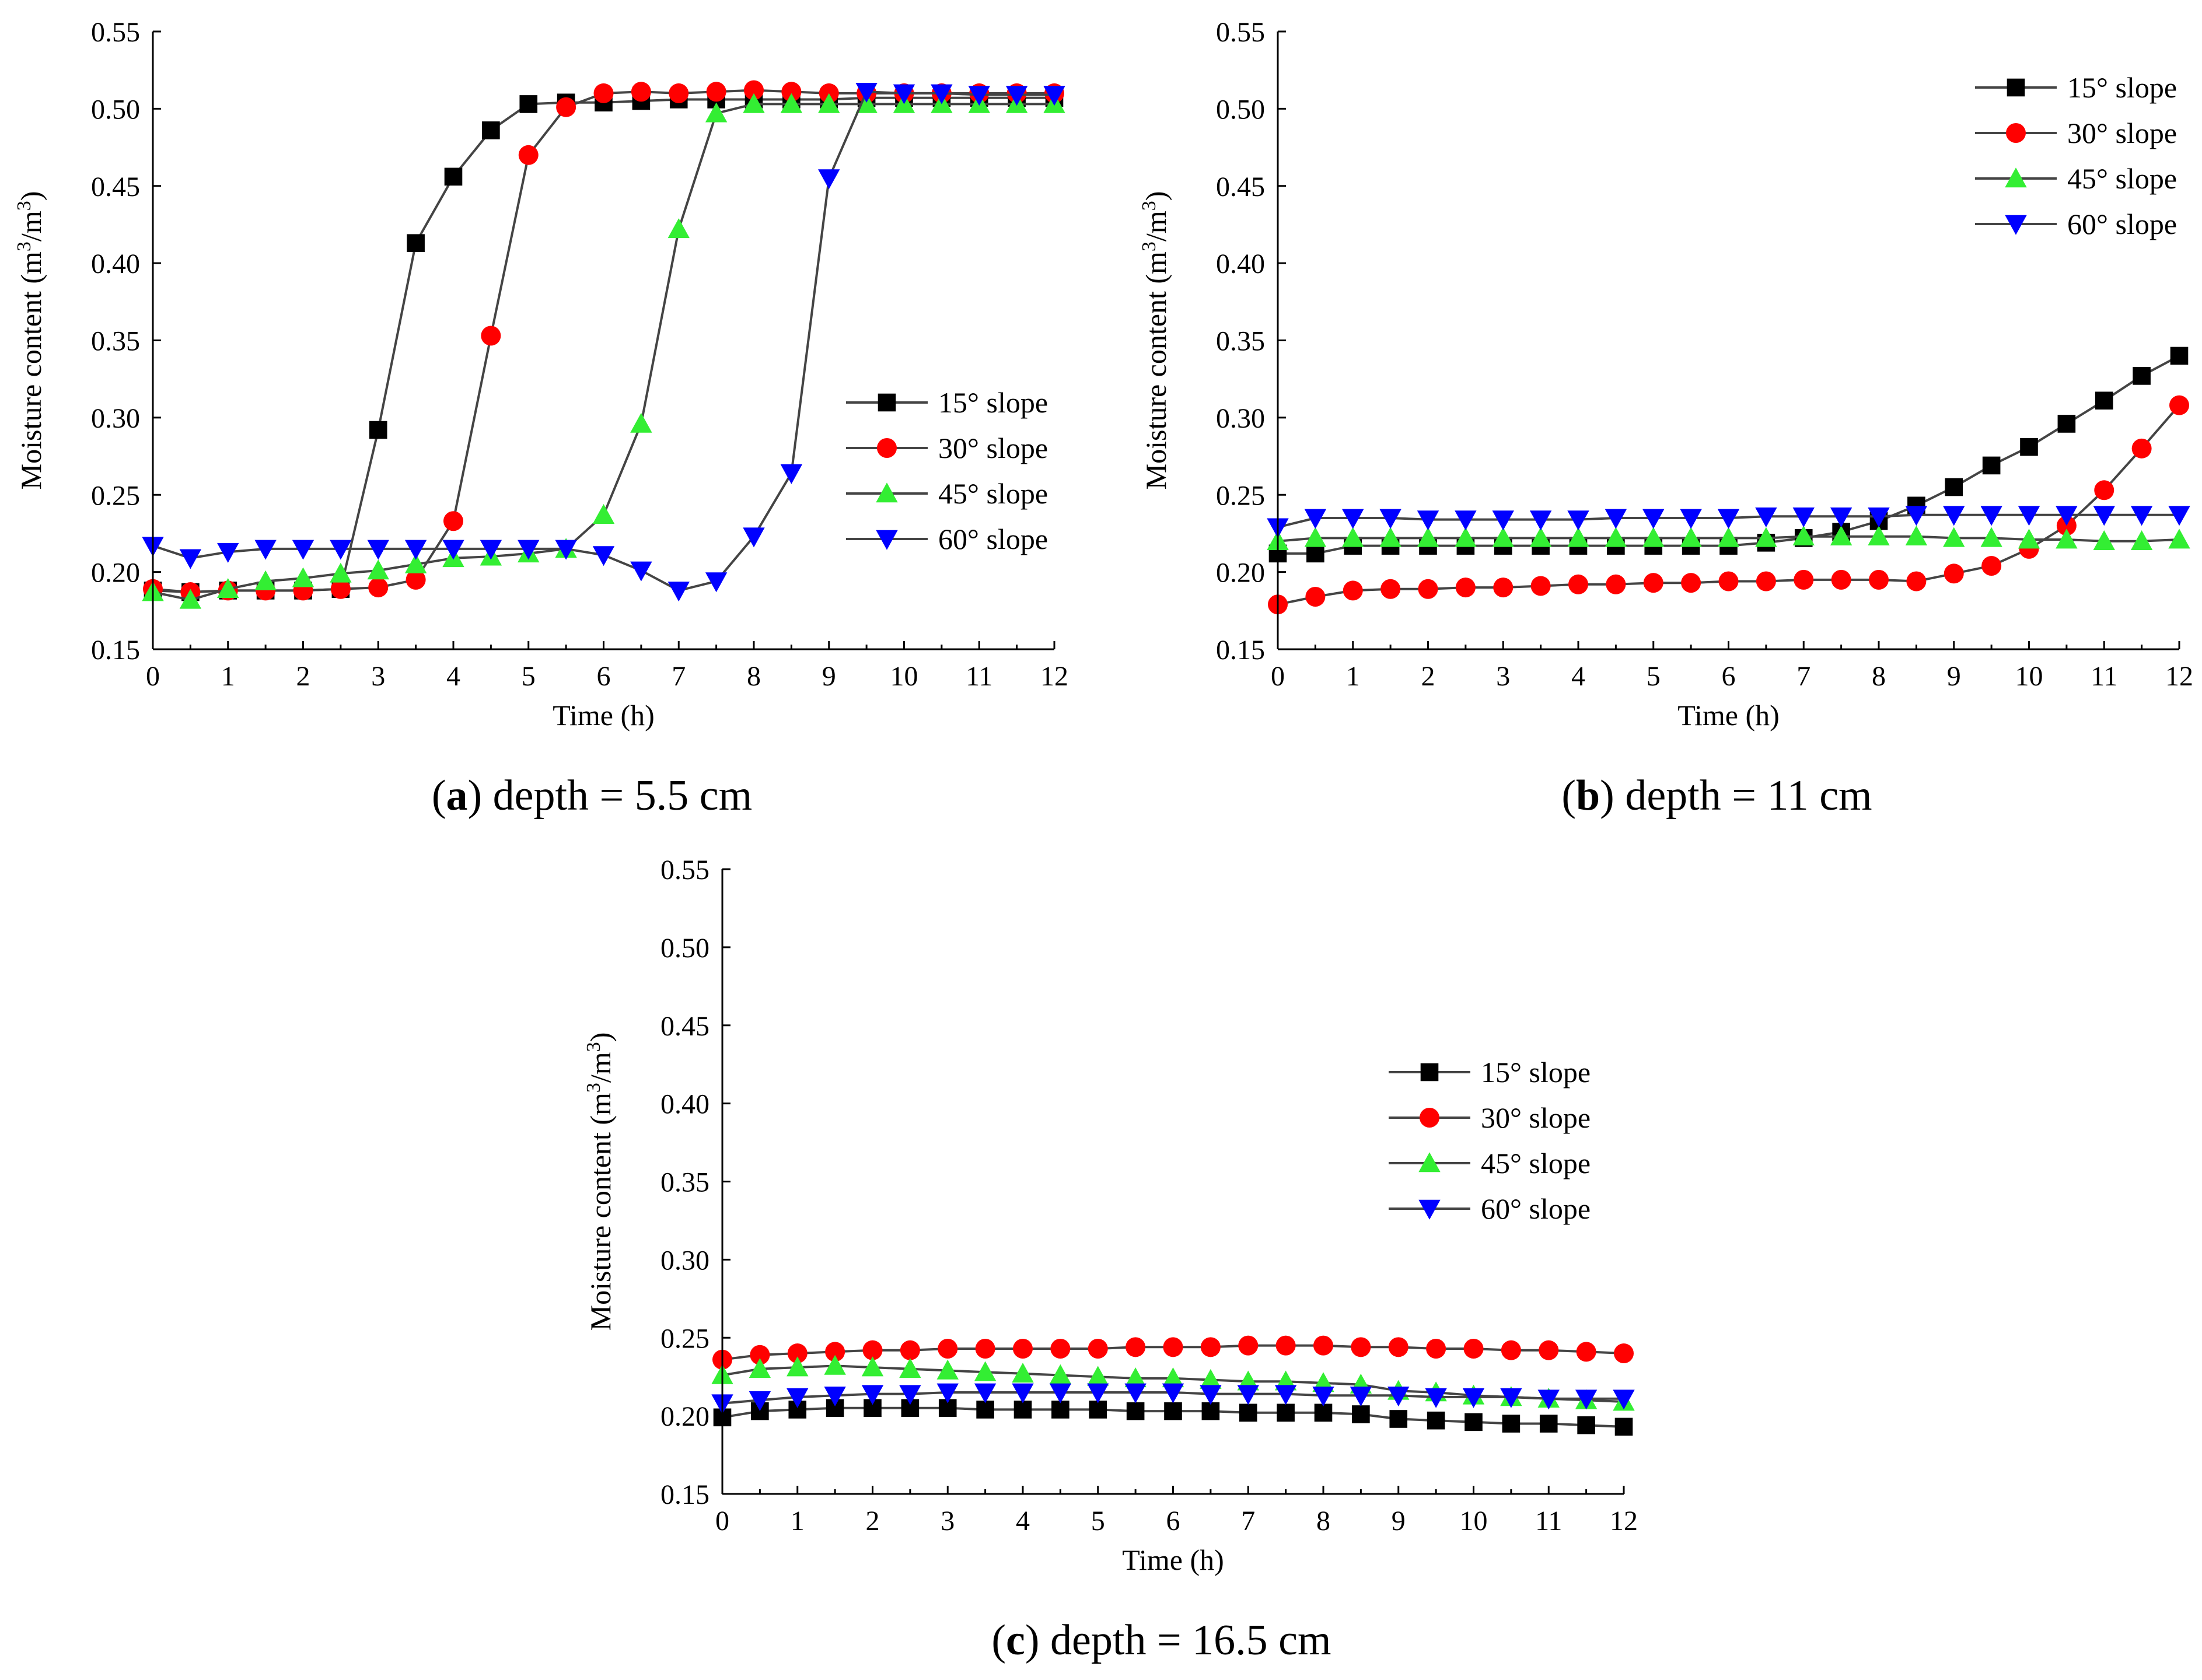  I want to click on caption-text: ) depth = 16.5 cm, so click(1178, 1640).